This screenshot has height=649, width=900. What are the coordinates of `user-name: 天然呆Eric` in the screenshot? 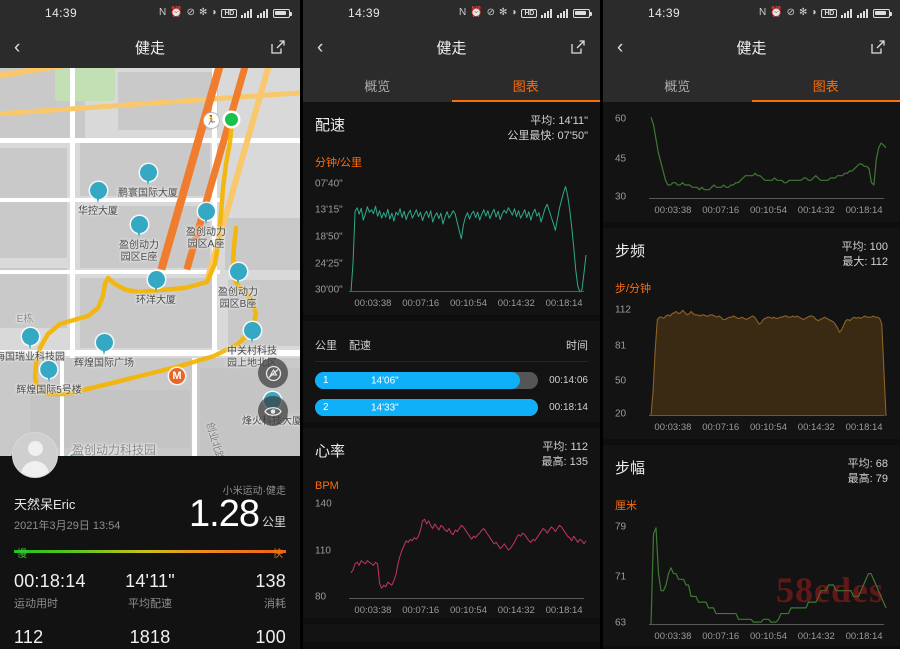 It's located at (45, 504).